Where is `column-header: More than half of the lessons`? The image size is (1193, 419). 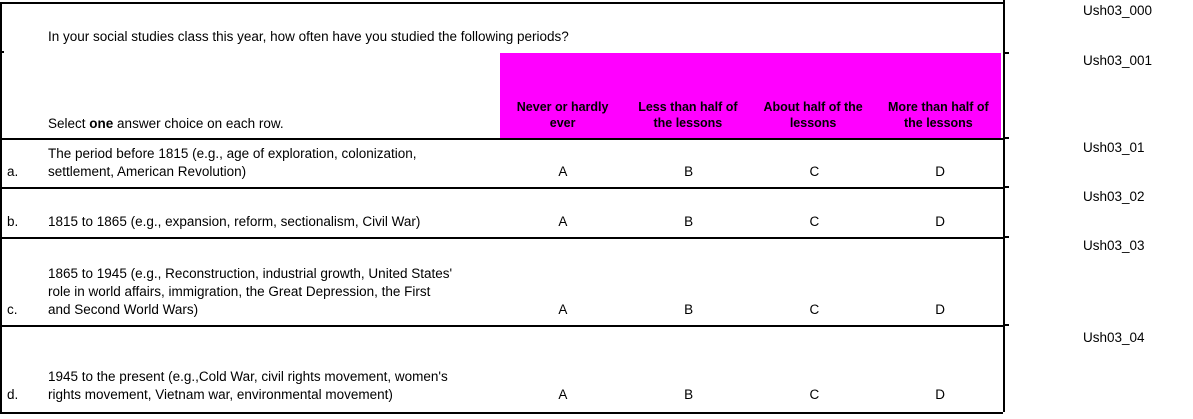
column-header: More than half of the lessons is located at coordinates (938, 115).